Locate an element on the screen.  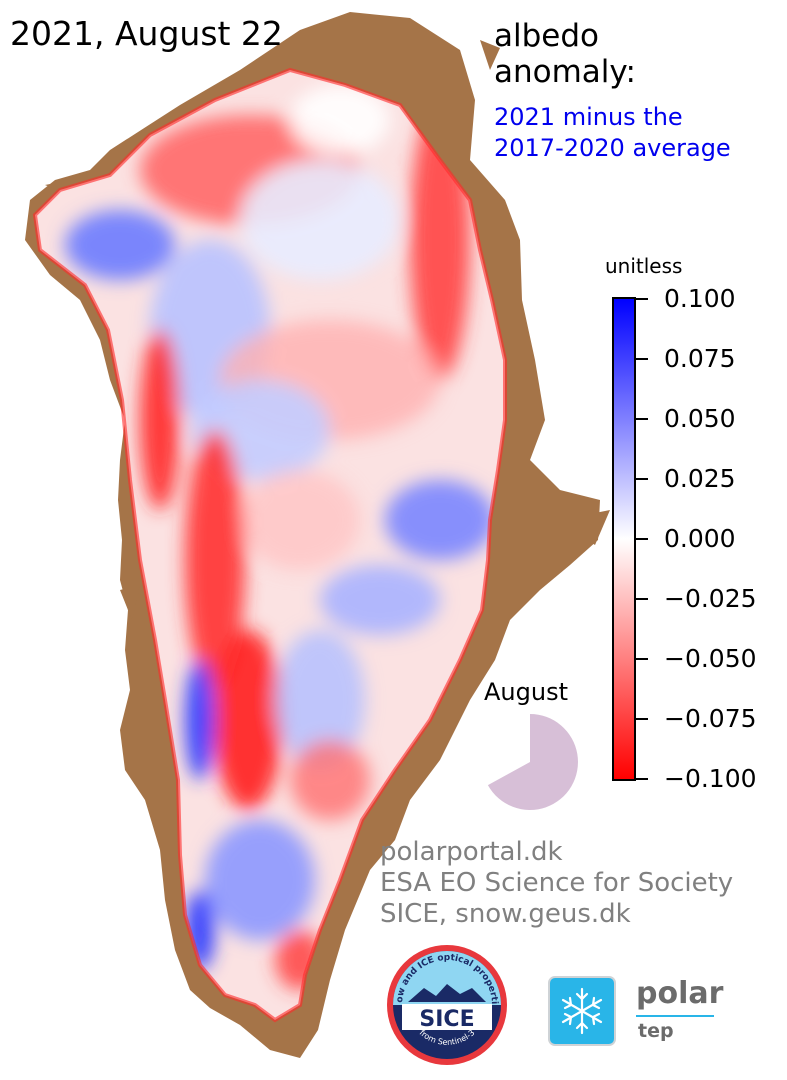
colorbar is located at coordinates (624, 539).